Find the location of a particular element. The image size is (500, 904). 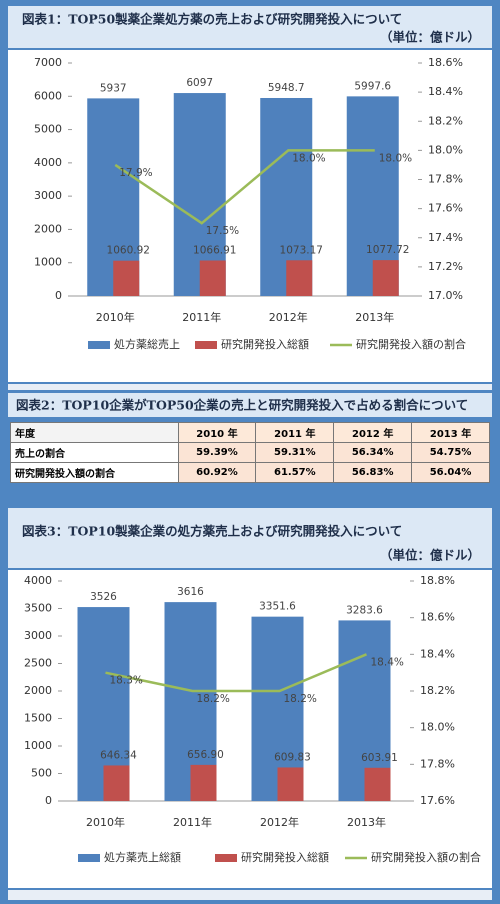

y2-tick-label: 18.0% is located at coordinates (445, 149).